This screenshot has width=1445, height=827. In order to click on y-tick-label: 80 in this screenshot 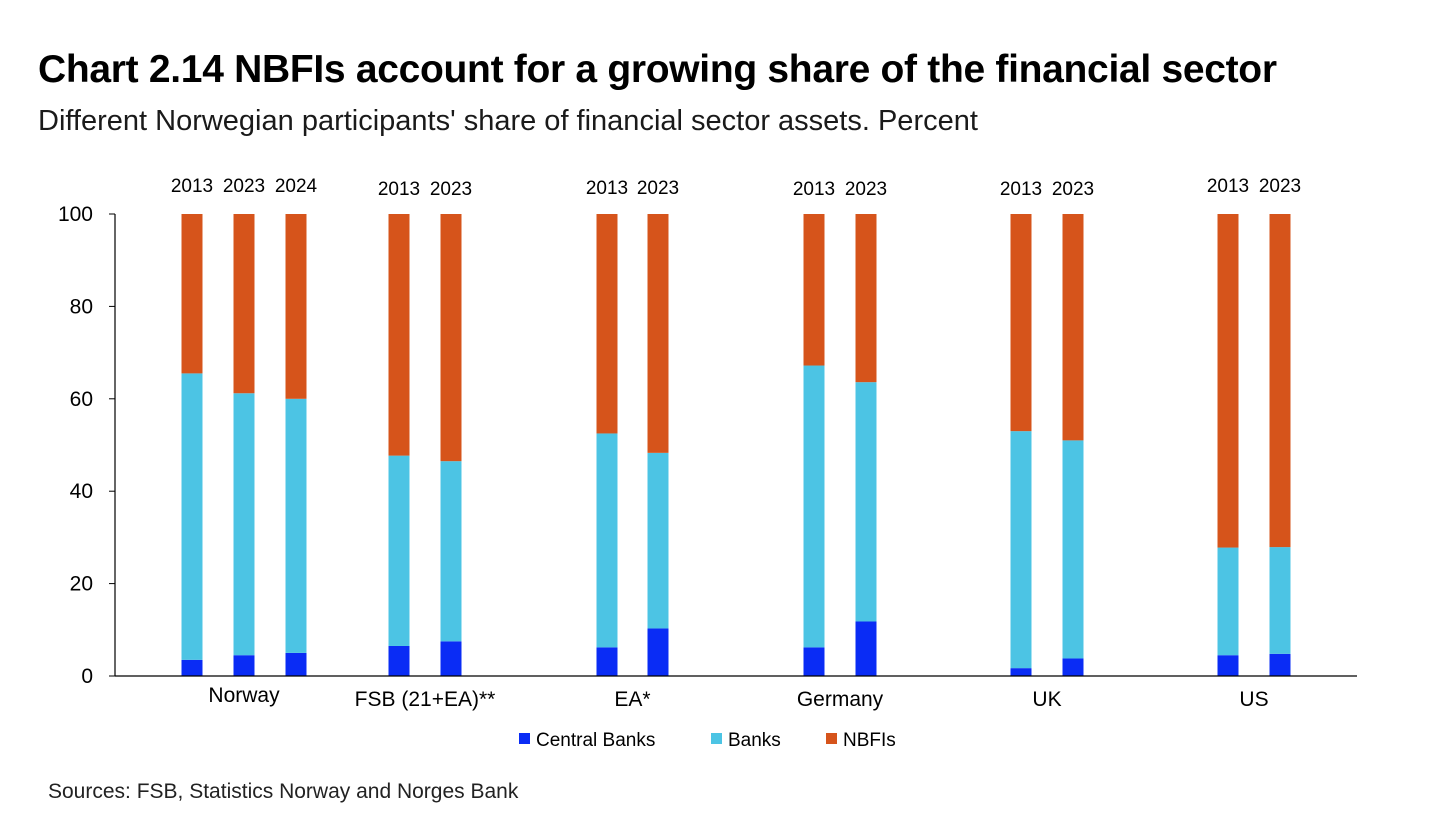, I will do `click(81, 306)`.